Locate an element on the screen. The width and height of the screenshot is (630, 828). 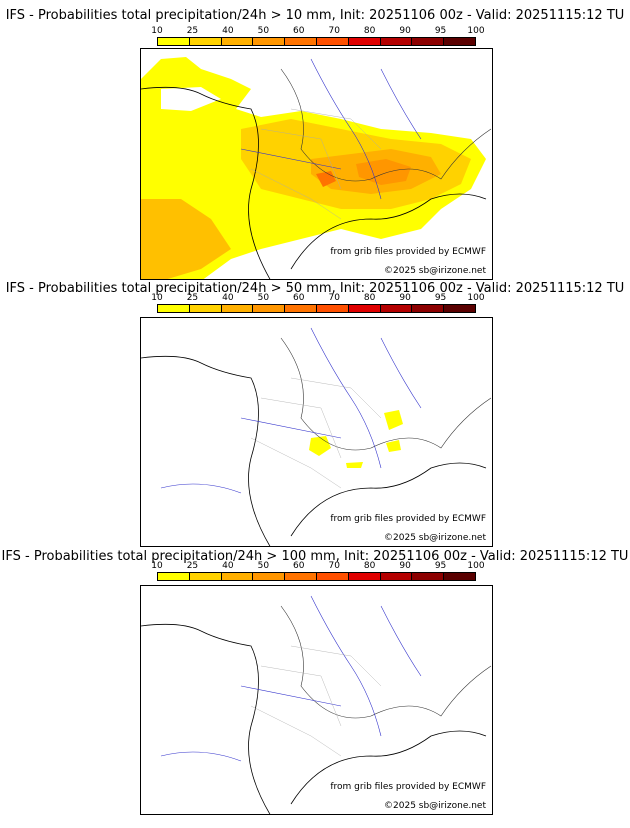
legend-tick-label: 60 is located at coordinates (299, 298).